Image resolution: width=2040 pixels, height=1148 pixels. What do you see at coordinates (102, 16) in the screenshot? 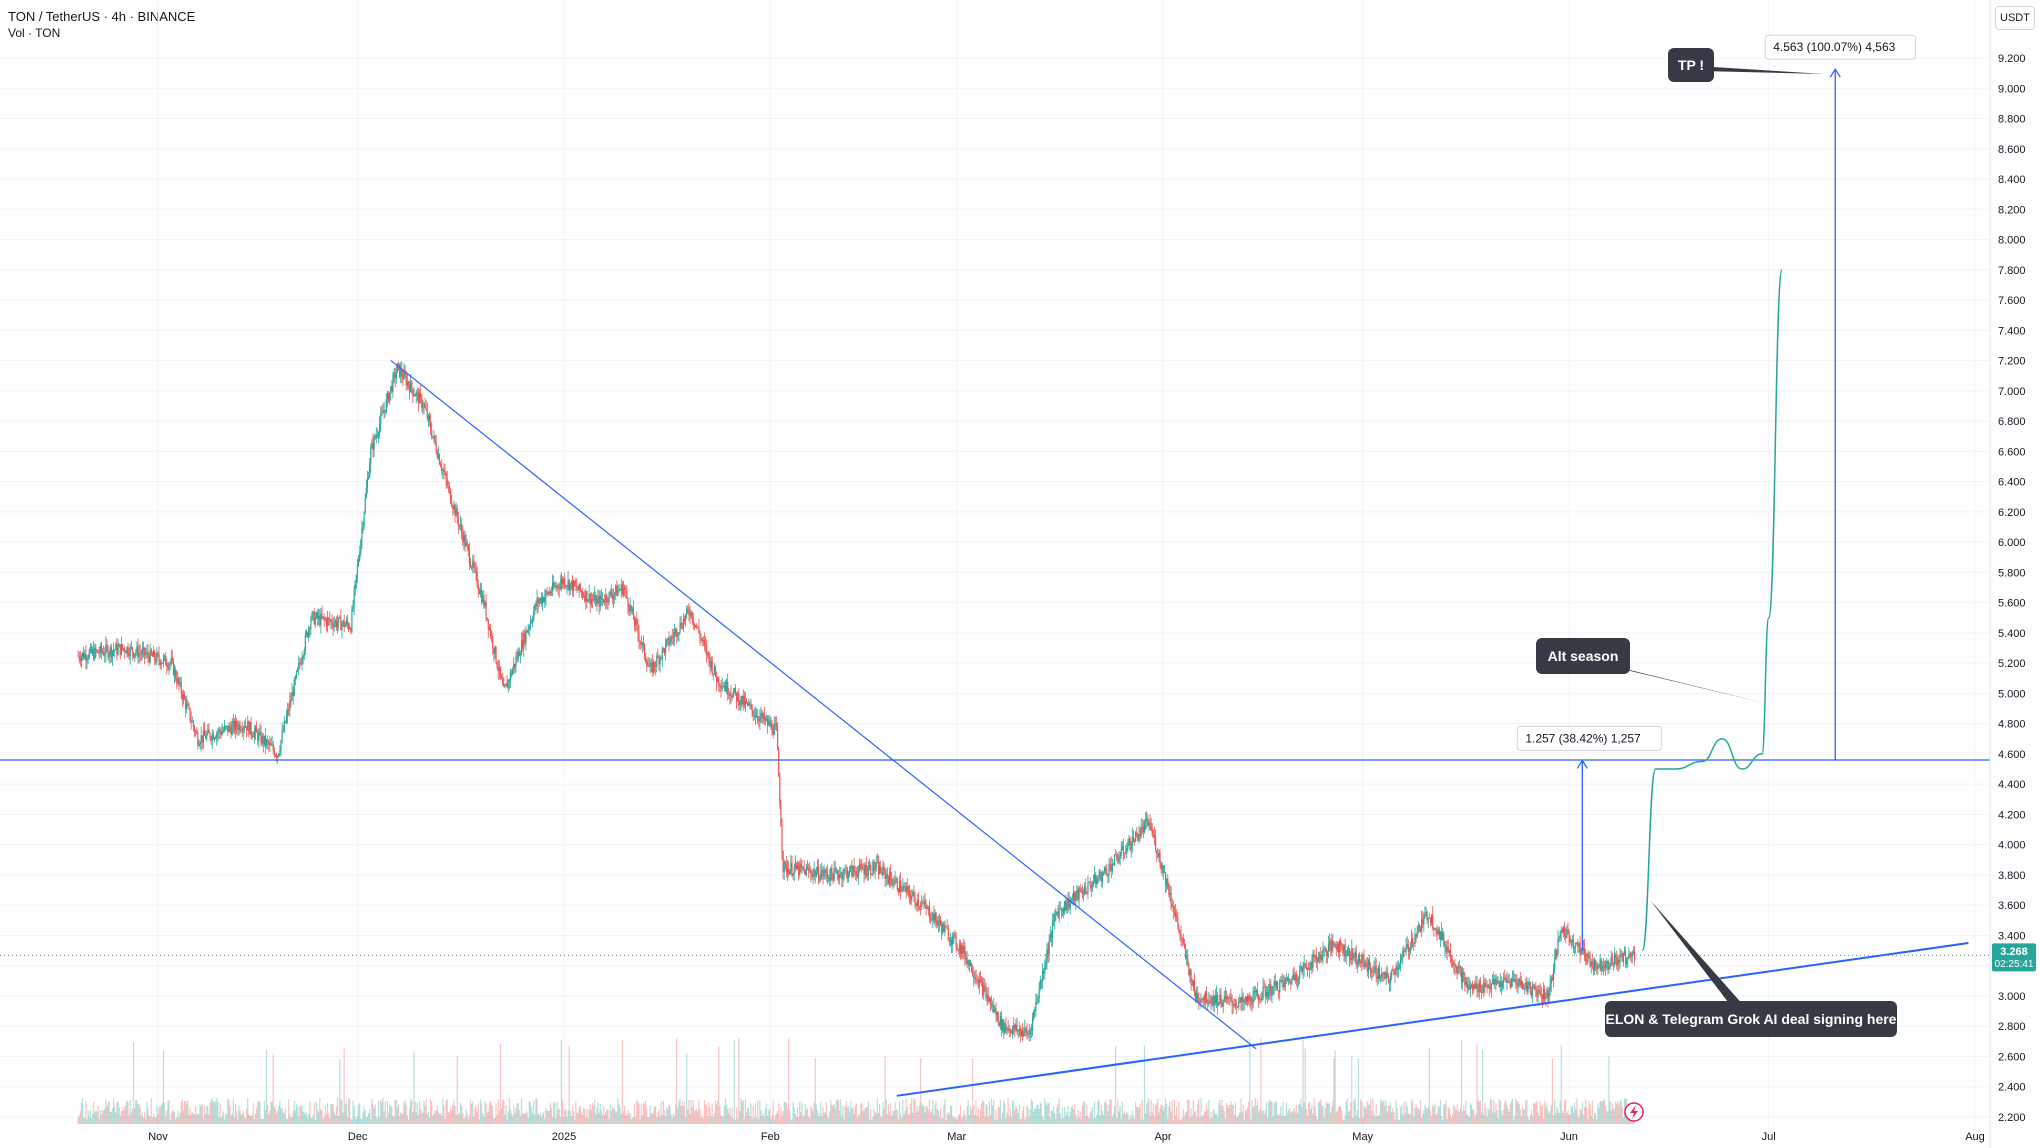
I see `symbol-title: TON / TetherUS · 4h · BINANCE` at bounding box center [102, 16].